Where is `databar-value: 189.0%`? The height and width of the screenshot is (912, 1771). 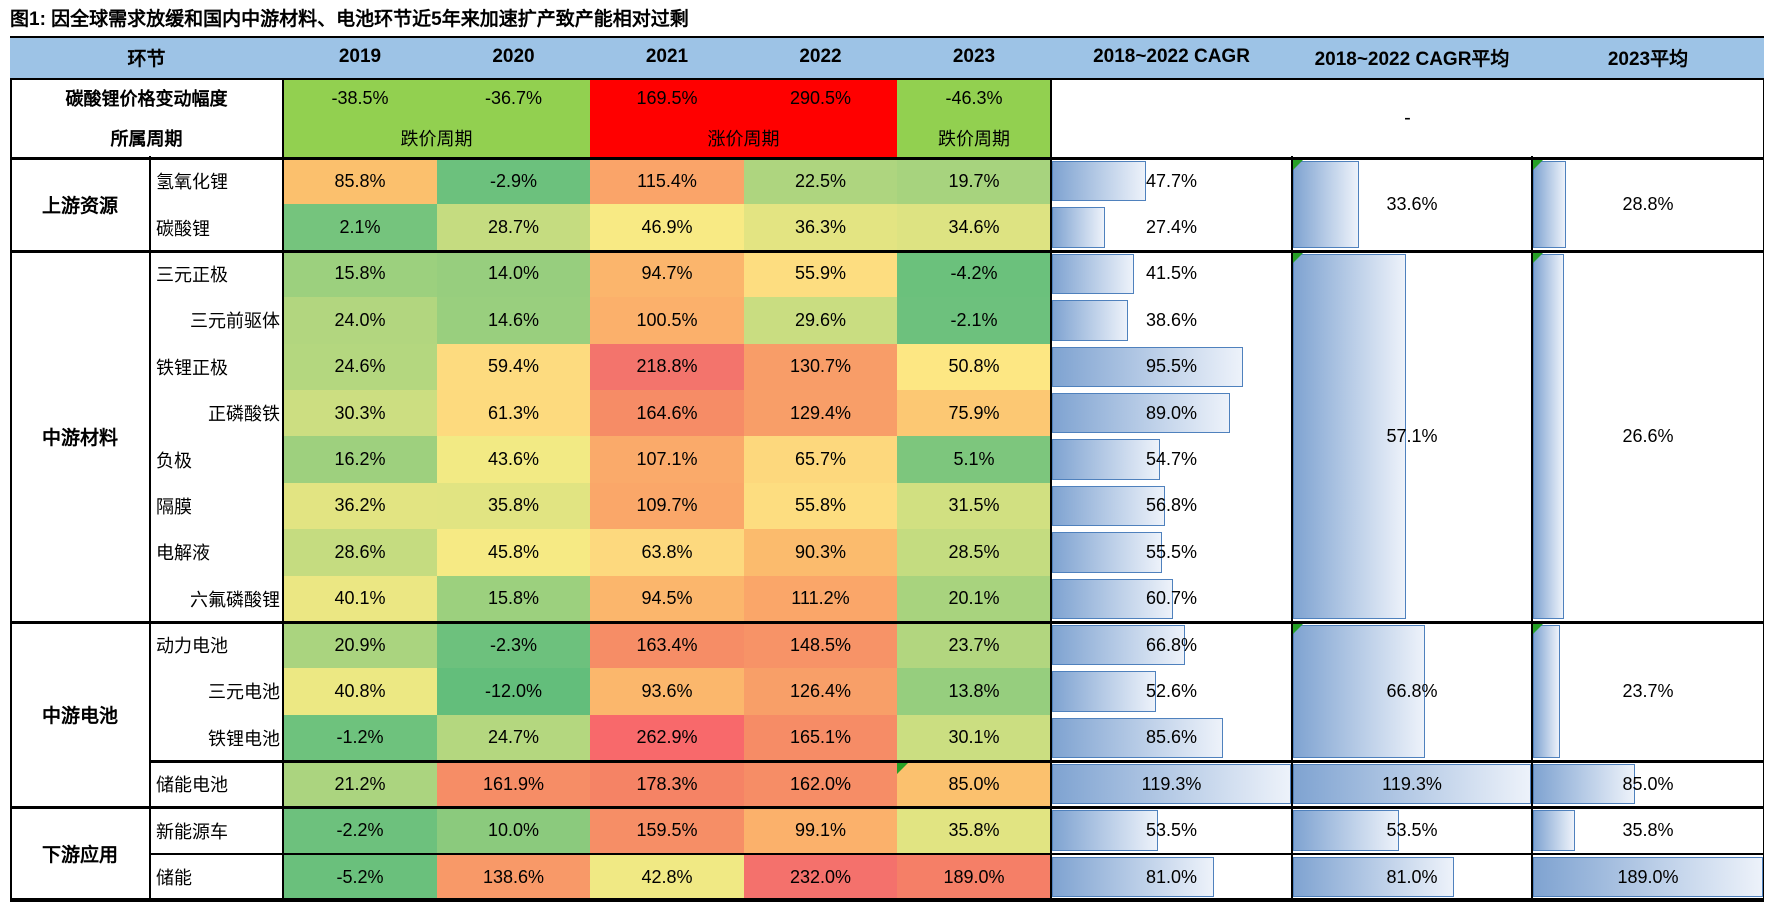
databar-value: 189.0% is located at coordinates (1648, 876).